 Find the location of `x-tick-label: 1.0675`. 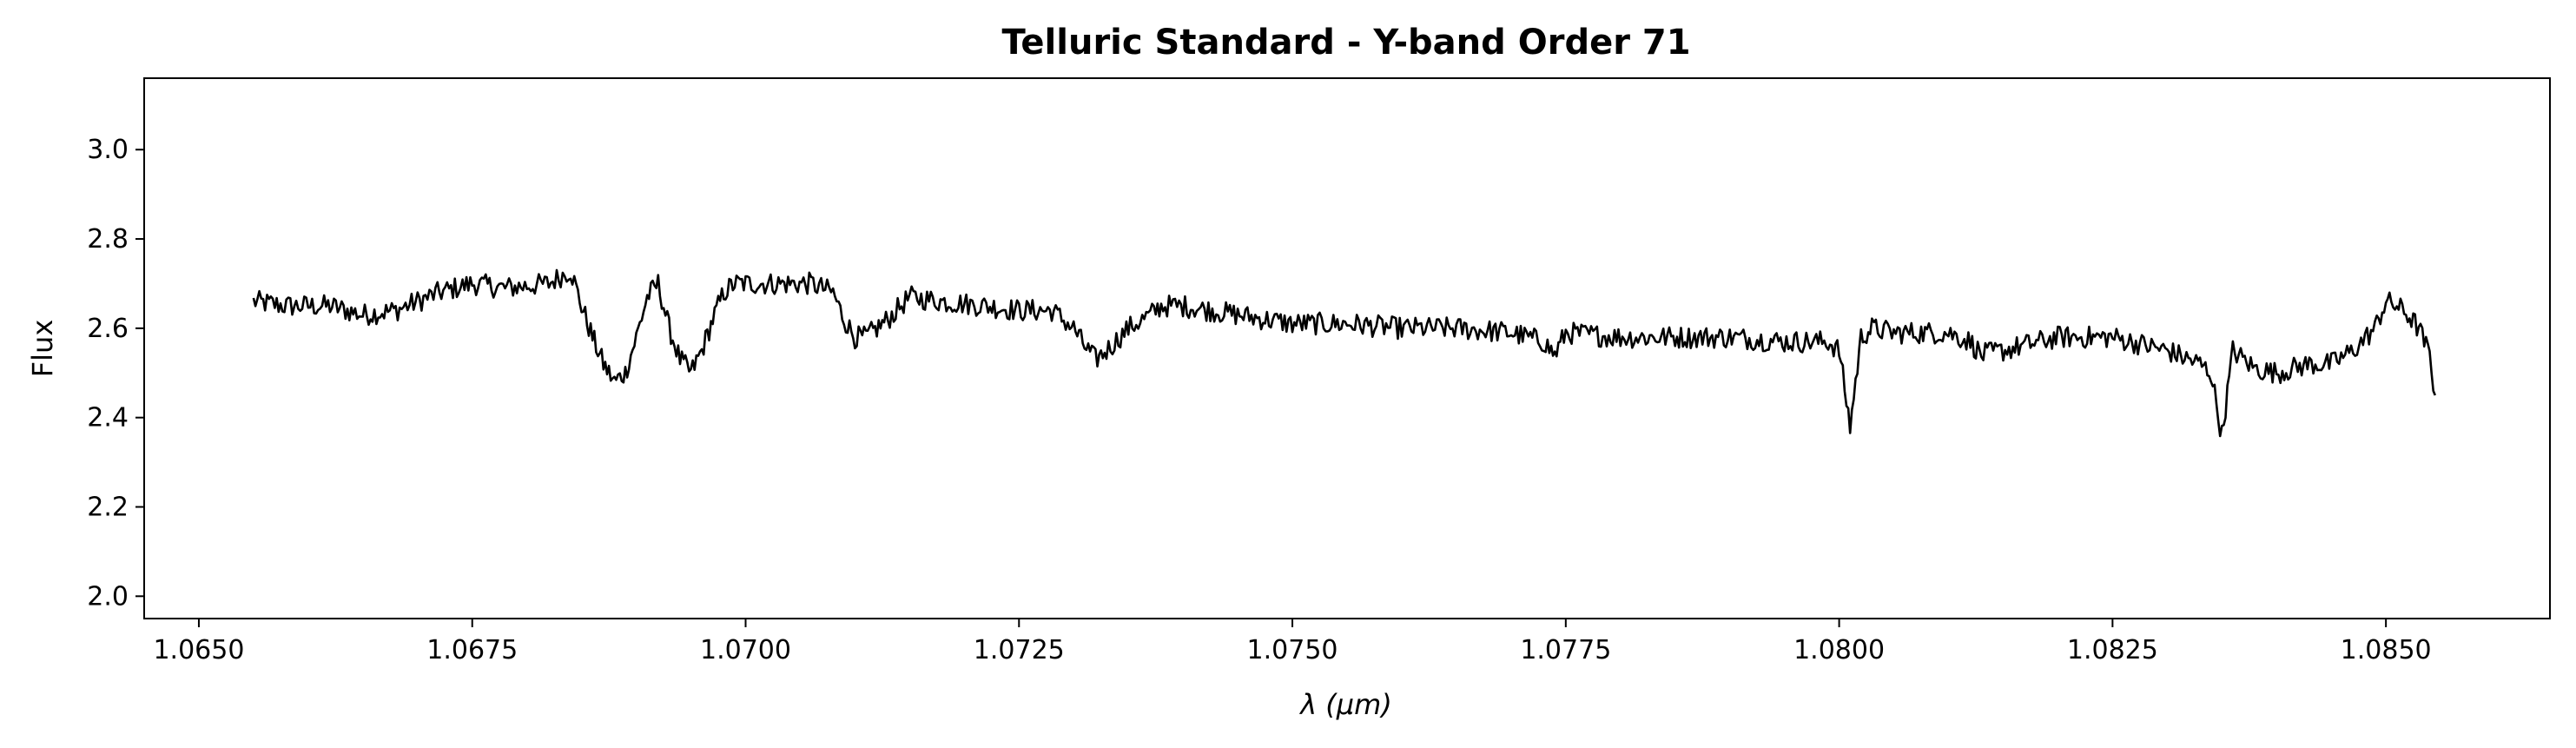

x-tick-label: 1.0675 is located at coordinates (472, 650).